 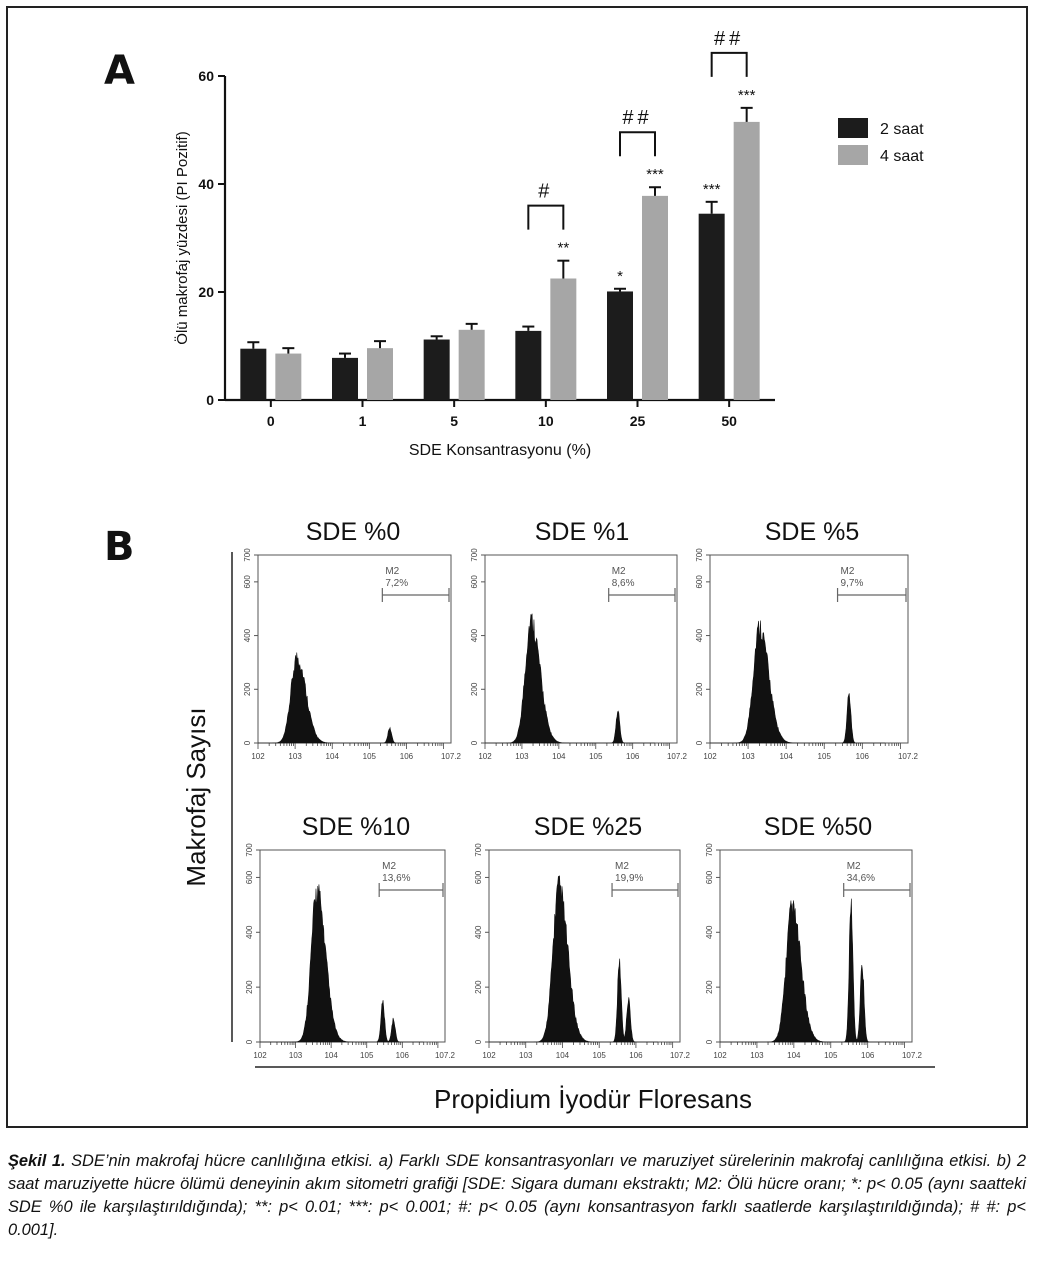 What do you see at coordinates (582, 532) in the screenshot?
I see `histogram-title: SDE %1` at bounding box center [582, 532].